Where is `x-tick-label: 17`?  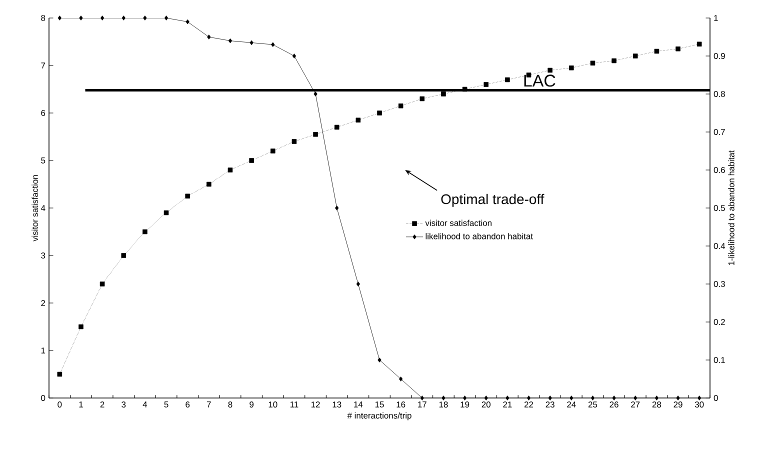
x-tick-label: 17 is located at coordinates (422, 405).